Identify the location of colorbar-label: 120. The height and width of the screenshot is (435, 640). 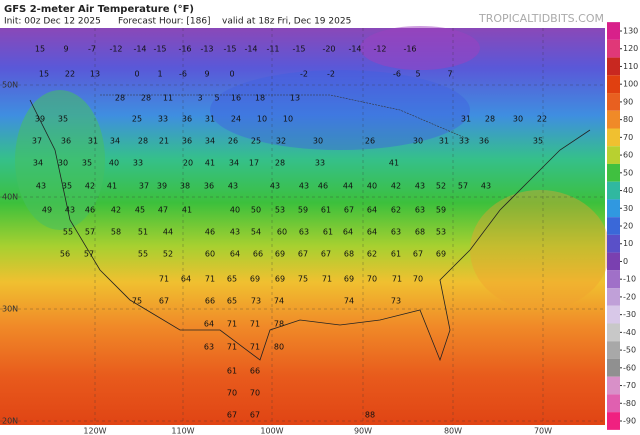
(630, 48).